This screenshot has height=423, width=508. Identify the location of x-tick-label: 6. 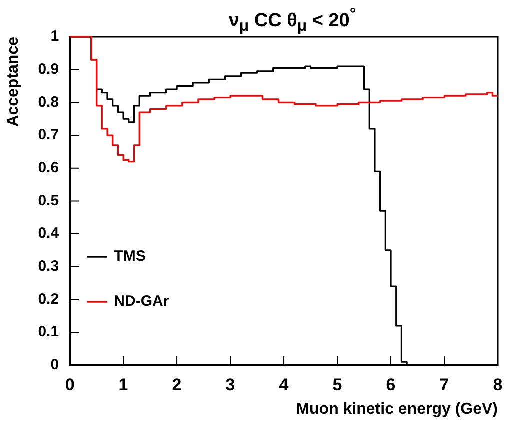
(391, 384).